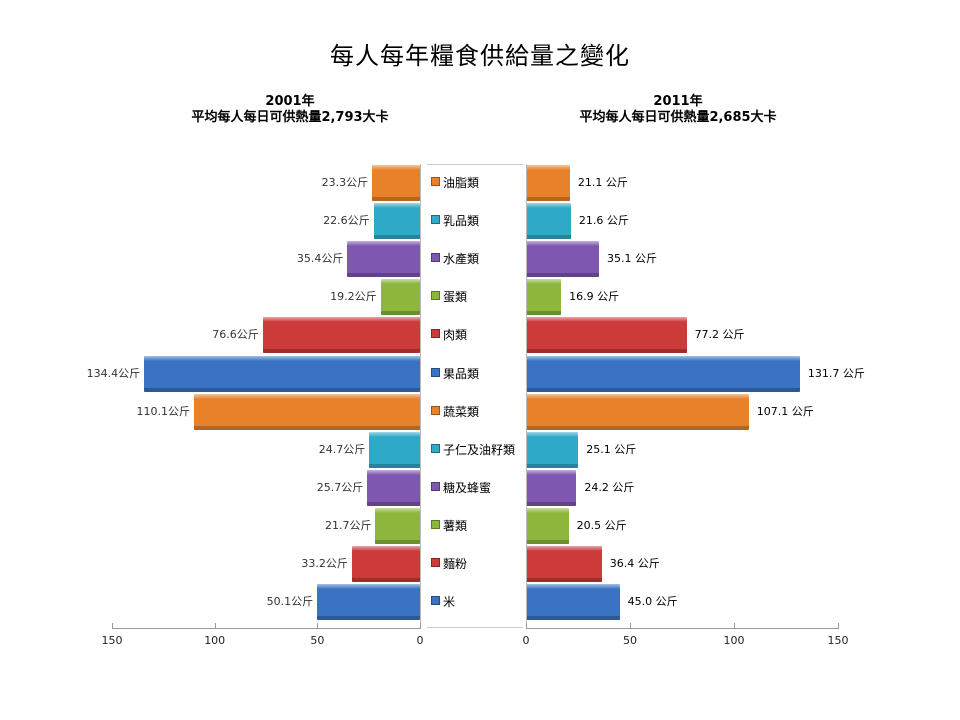 This screenshot has width=960, height=720. Describe the element at coordinates (836, 373) in the screenshot. I see `value-label-2011: 131.7 公斤` at that location.